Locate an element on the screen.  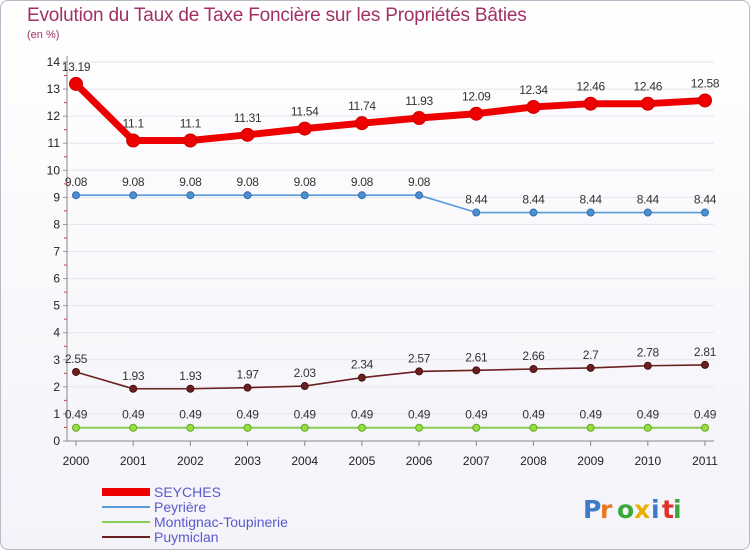
data-label: 12.34 is located at coordinates (533, 90).